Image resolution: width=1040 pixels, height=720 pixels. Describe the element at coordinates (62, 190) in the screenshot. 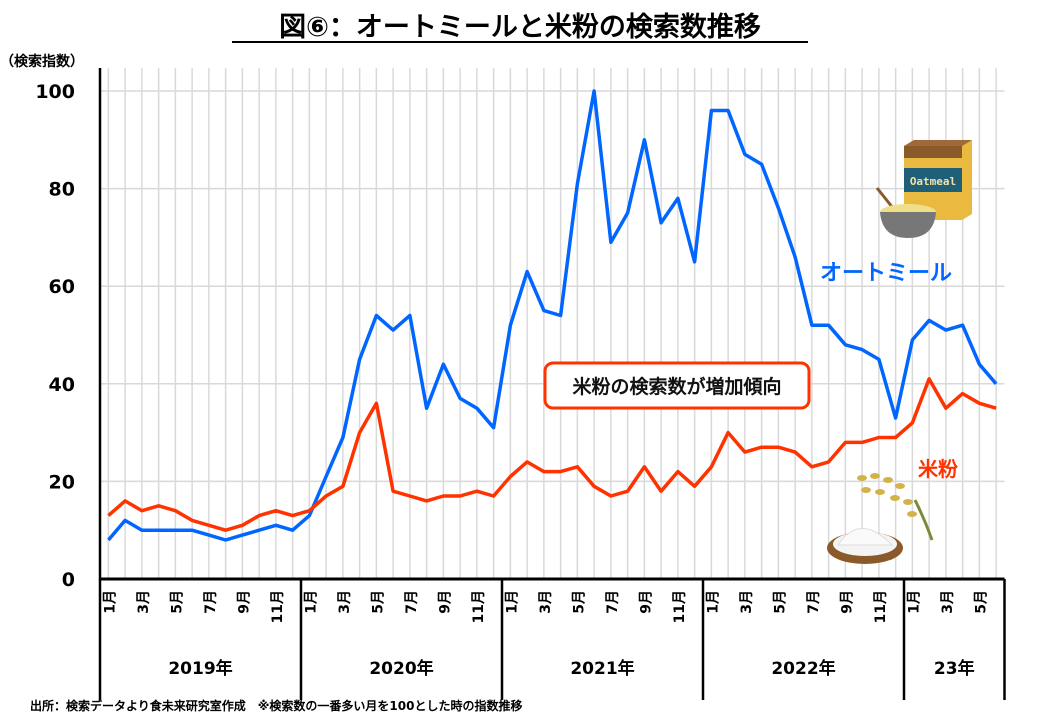

I see `y-tick-label: 80` at that location.